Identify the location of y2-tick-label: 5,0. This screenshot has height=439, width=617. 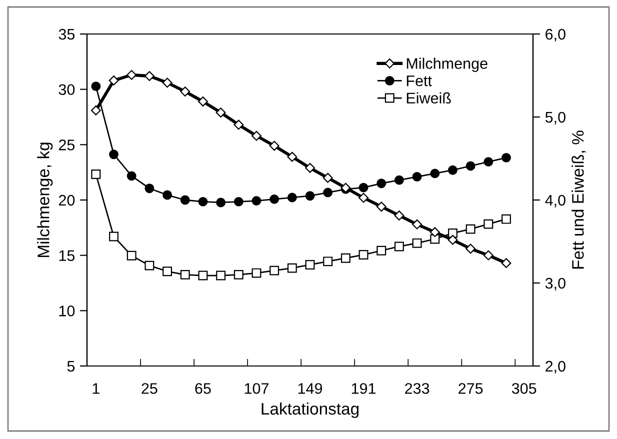
(555, 118).